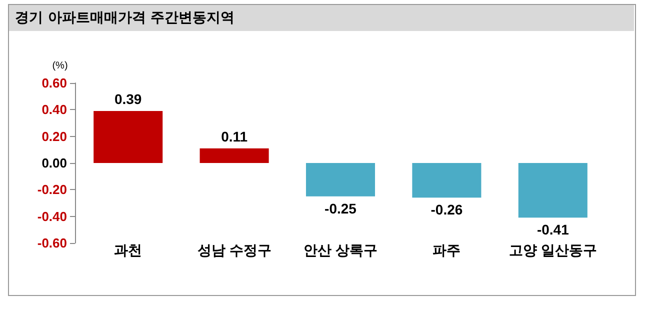  Describe the element at coordinates (234, 136) in the screenshot. I see `data-label: 0.11` at that location.